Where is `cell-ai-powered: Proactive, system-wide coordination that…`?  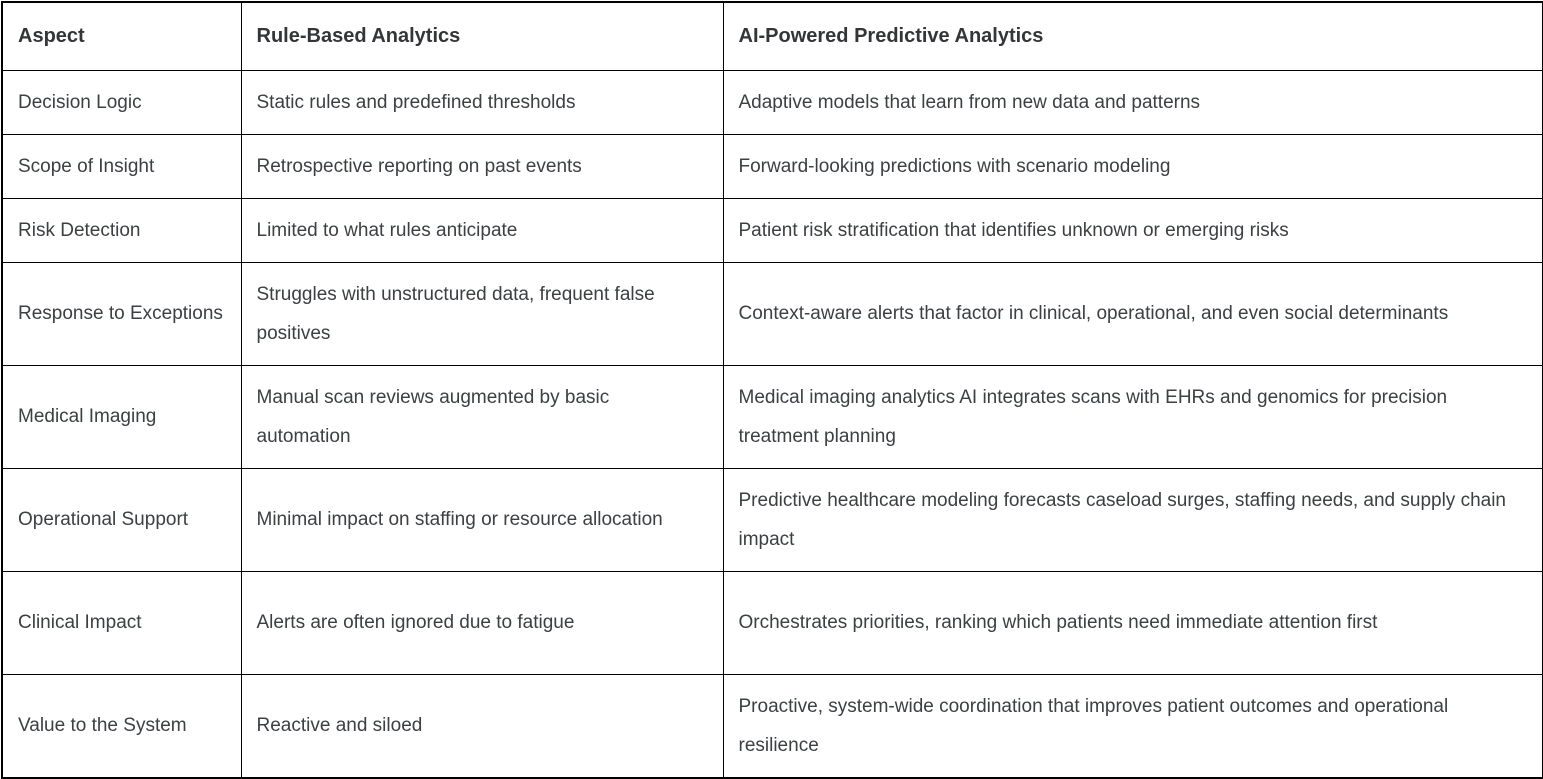
cell-ai-powered: Proactive, system-wide coordination that… is located at coordinates (1132, 725).